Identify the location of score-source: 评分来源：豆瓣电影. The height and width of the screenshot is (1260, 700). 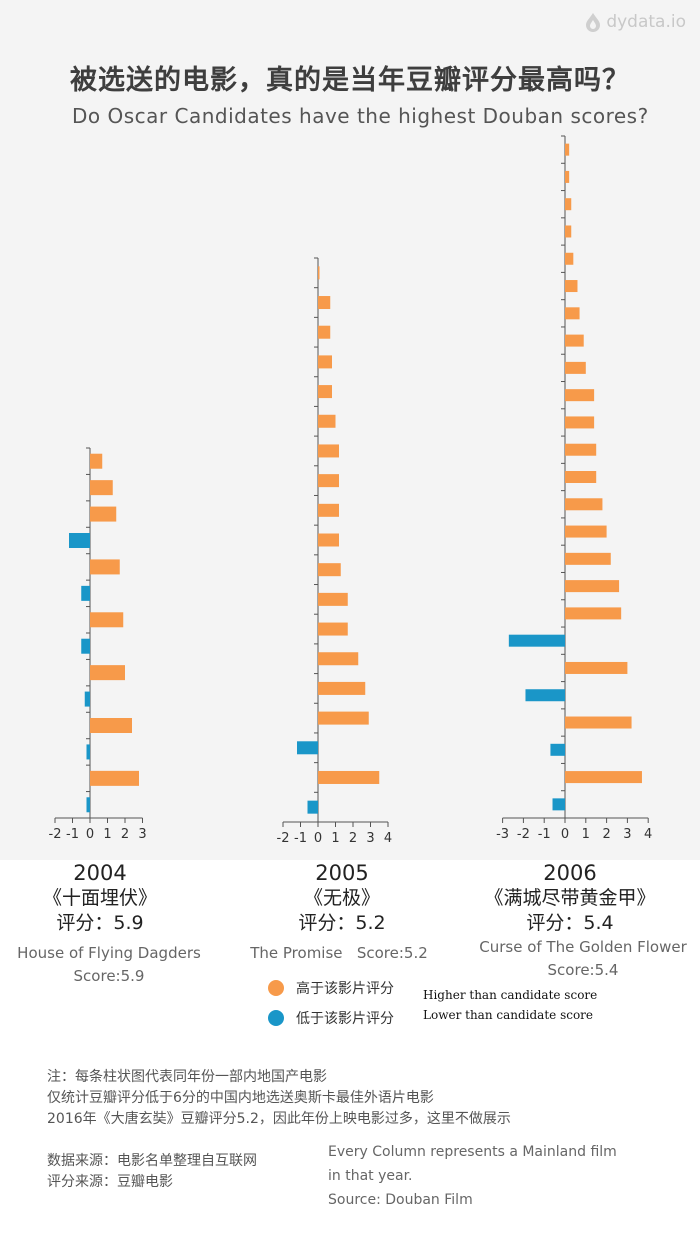
(110, 1182).